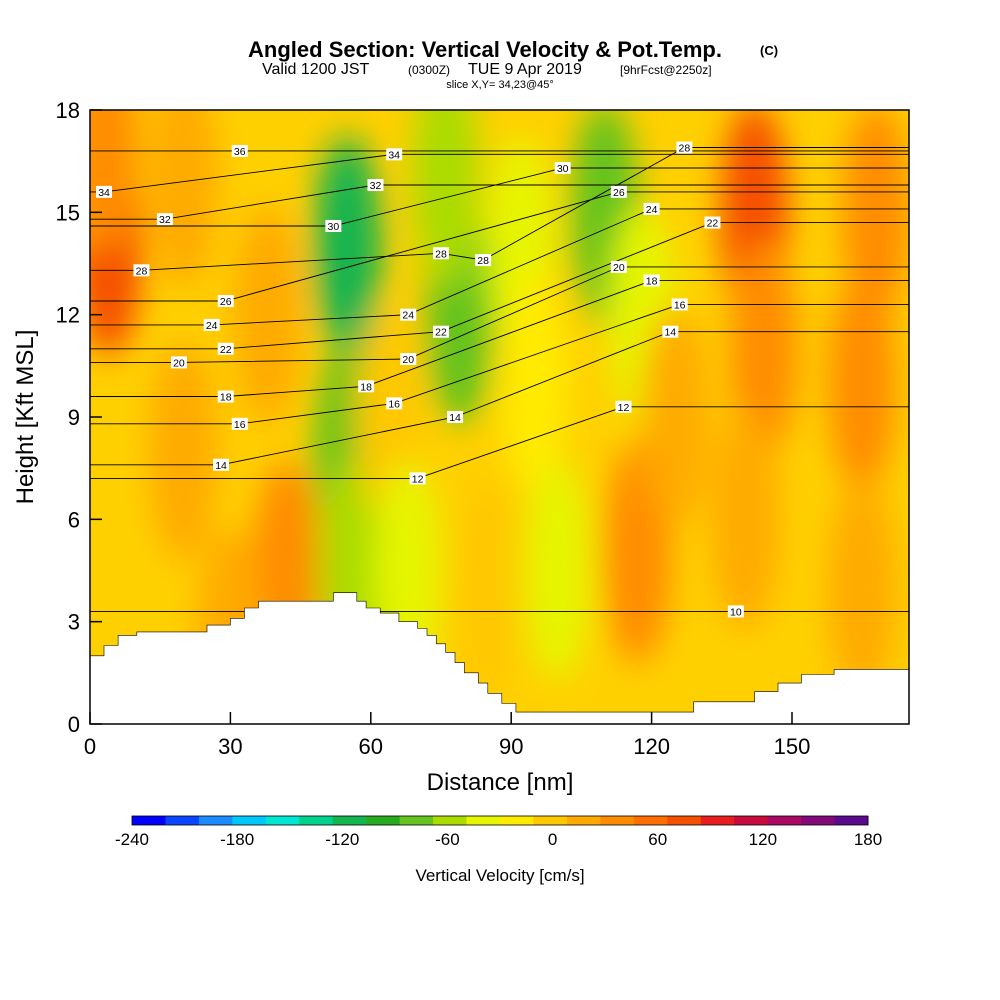 This screenshot has width=1000, height=1000. I want to click on colorbar-tick-label: -180, so click(237, 839).